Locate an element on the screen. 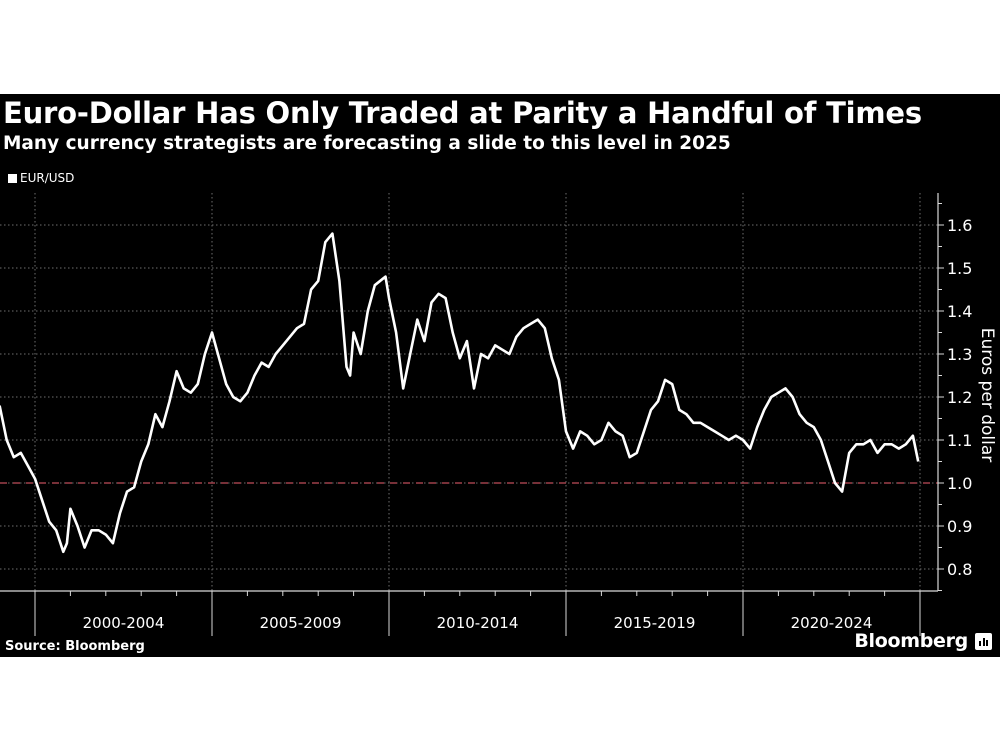  svg-text: 1.4 is located at coordinates (959, 311).